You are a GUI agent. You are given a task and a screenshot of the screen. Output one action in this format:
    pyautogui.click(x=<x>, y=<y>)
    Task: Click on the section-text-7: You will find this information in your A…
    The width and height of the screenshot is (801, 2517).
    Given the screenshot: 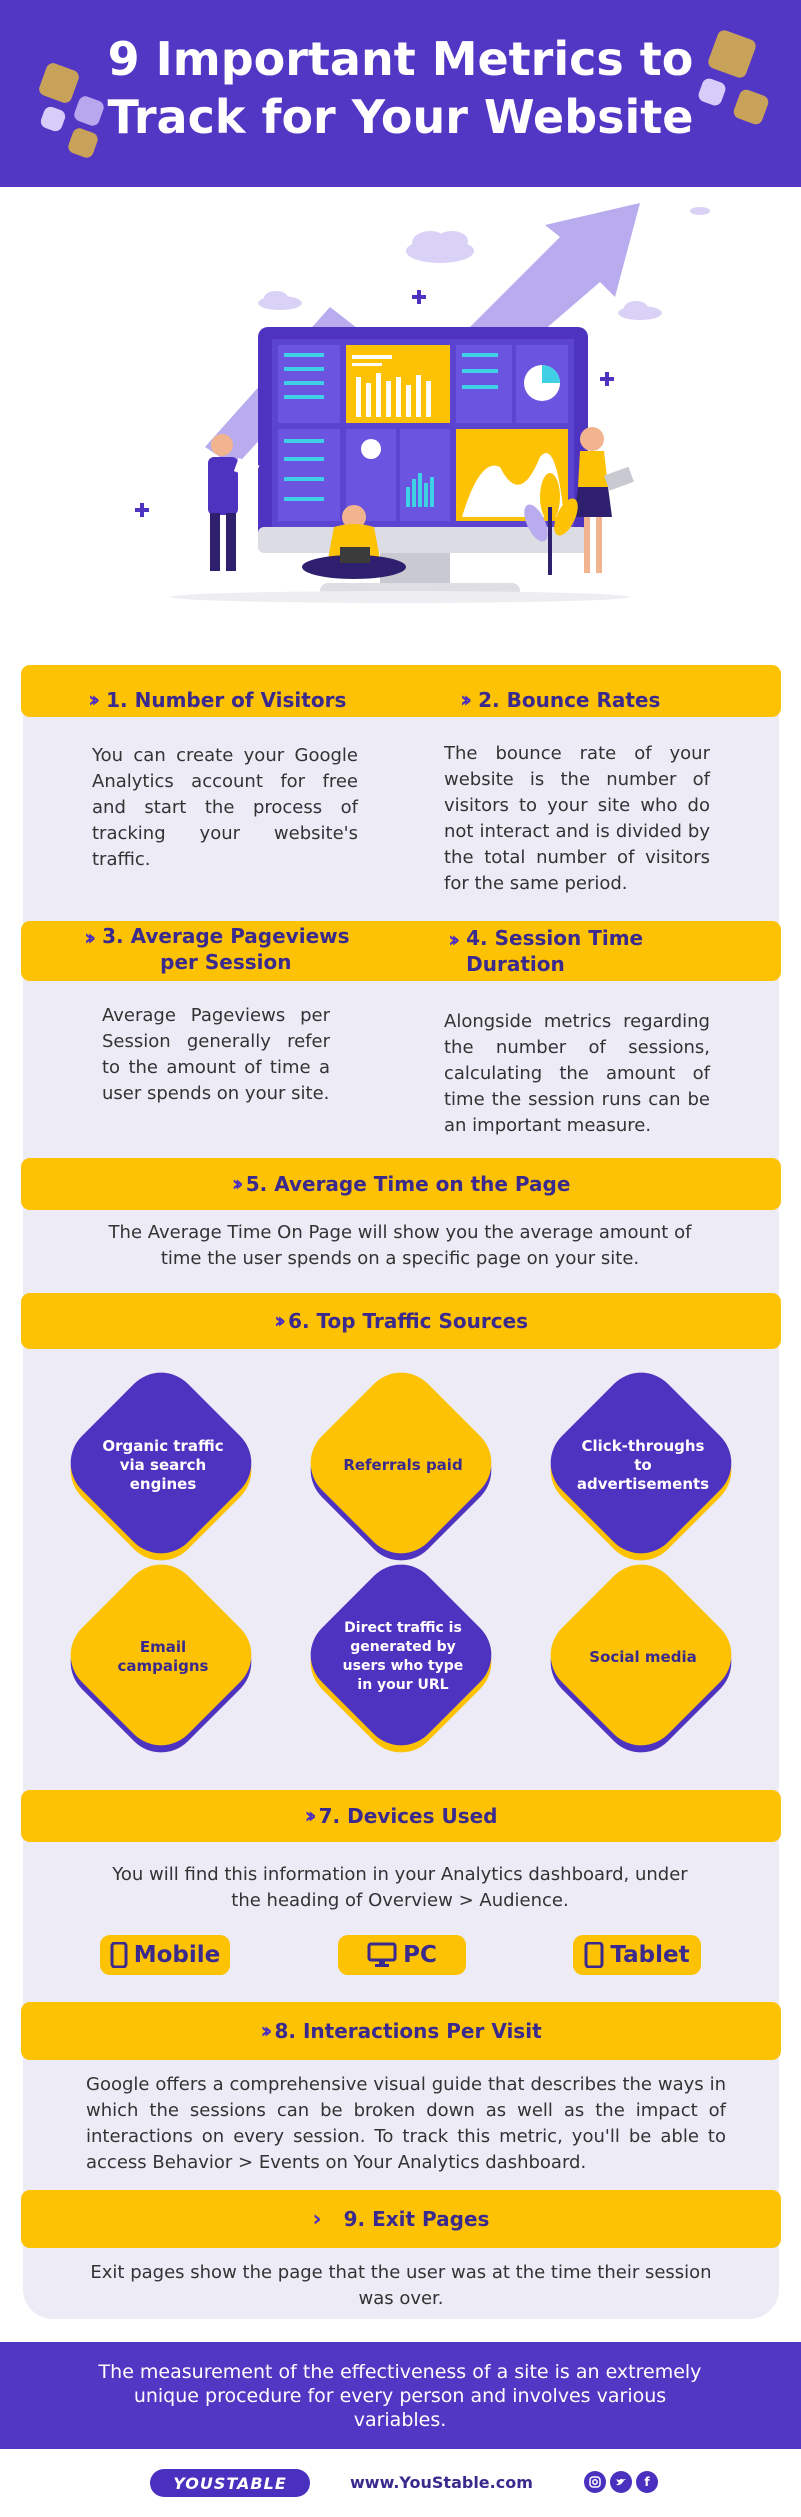 What is the action you would take?
    pyautogui.click(x=400, y=1887)
    